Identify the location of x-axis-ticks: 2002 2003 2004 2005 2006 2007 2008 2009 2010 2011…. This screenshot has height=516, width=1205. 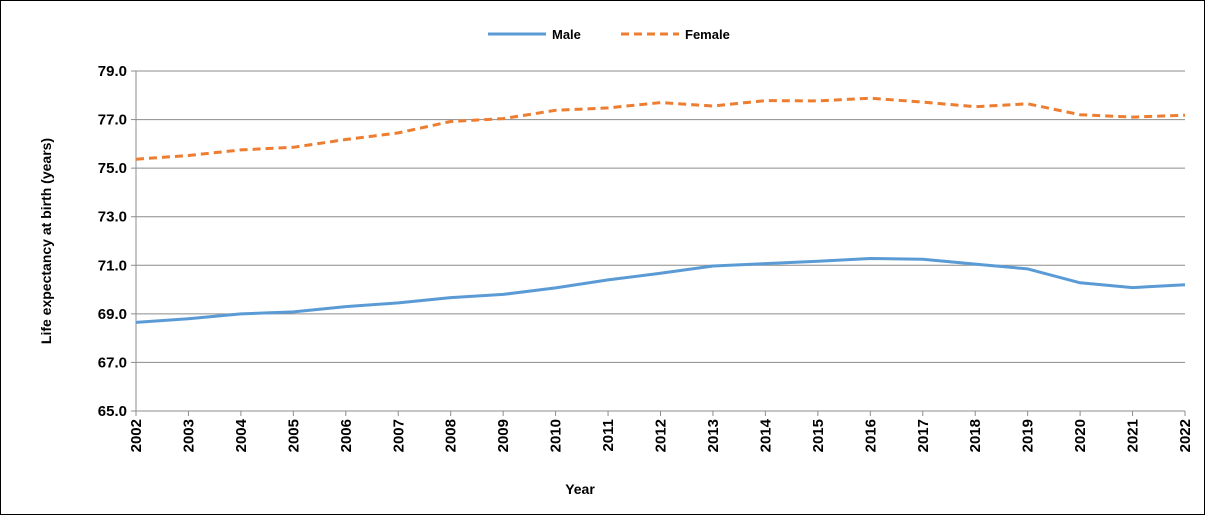
(661, 431).